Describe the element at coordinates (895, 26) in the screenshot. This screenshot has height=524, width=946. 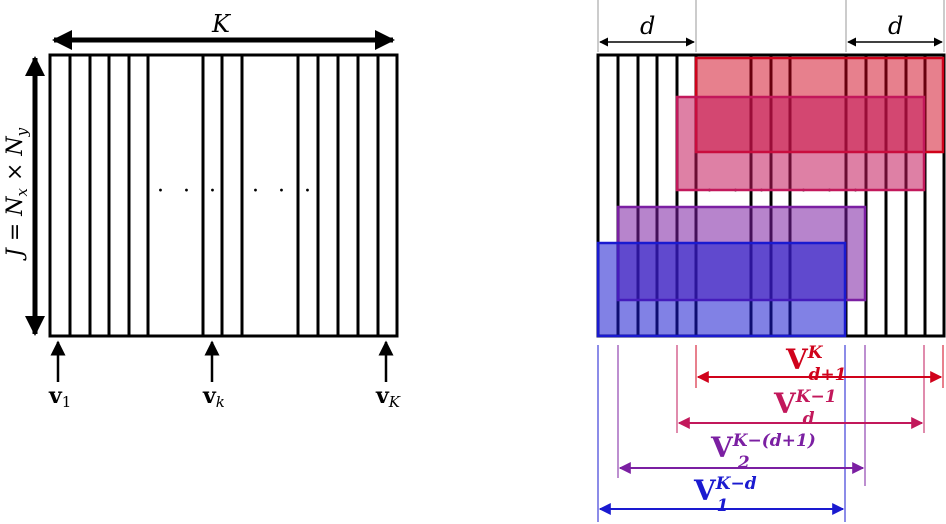
I see `d-label-right: d` at that location.